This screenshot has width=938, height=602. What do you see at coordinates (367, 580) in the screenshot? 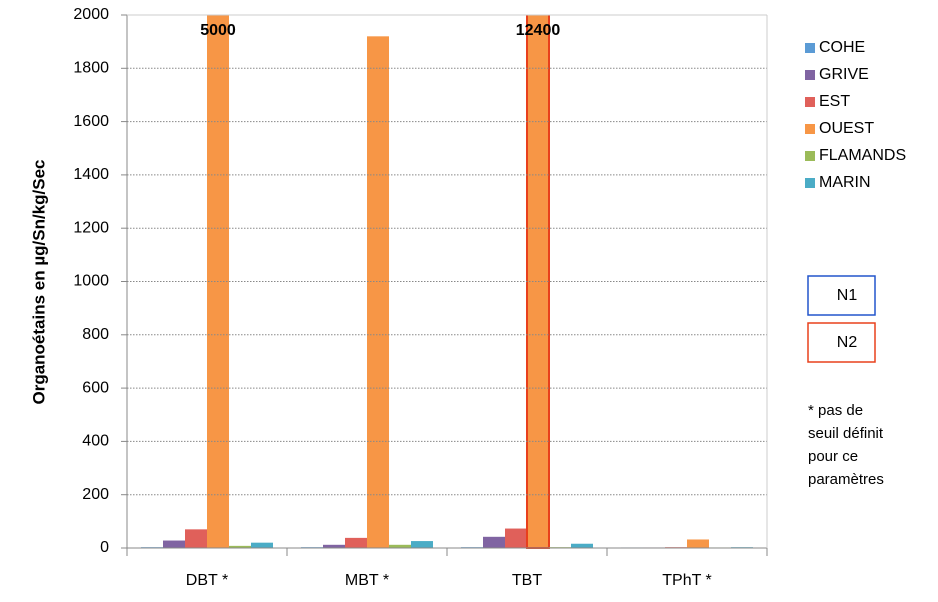
I see `x-tick-label: MBT *` at bounding box center [367, 580].